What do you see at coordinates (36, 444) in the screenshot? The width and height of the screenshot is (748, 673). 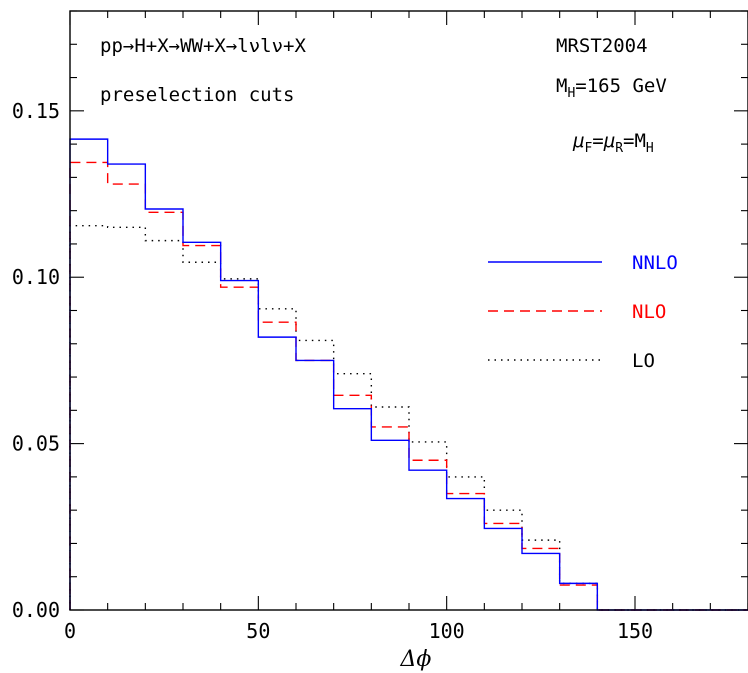 I see `y-tick-label: 0.05` at bounding box center [36, 444].